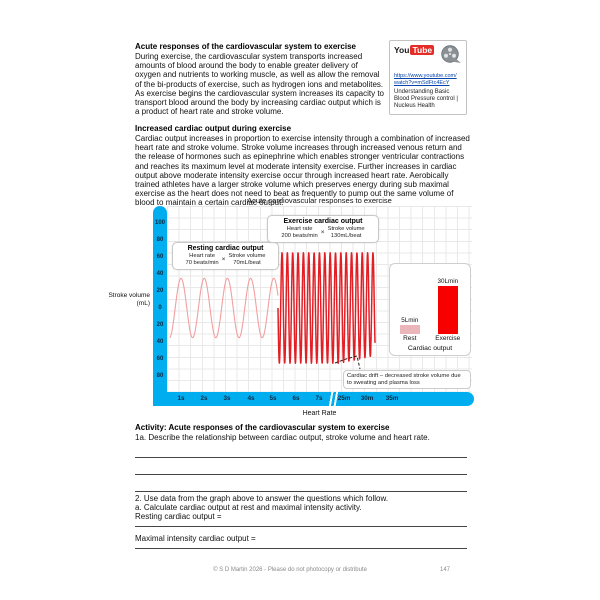 This screenshot has height=600, width=600. I want to click on page-number: 147, so click(445, 570).